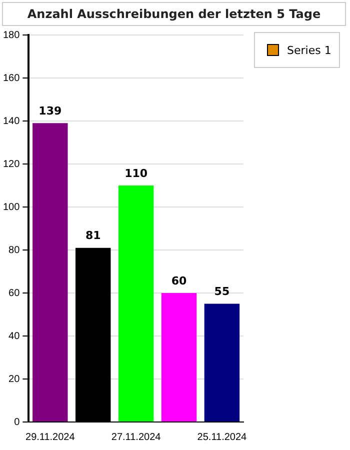 The height and width of the screenshot is (450, 350). I want to click on y-tick-label: 160, so click(11, 78).